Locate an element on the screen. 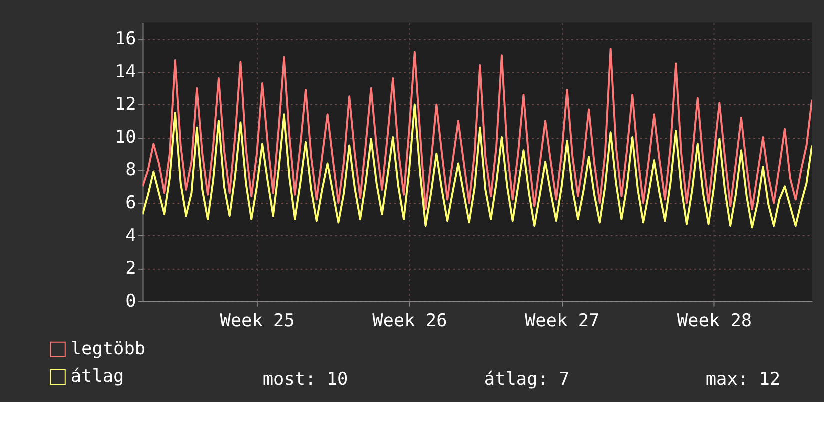 The height and width of the screenshot is (430, 824). text: most: 10 is located at coordinates (305, 380).